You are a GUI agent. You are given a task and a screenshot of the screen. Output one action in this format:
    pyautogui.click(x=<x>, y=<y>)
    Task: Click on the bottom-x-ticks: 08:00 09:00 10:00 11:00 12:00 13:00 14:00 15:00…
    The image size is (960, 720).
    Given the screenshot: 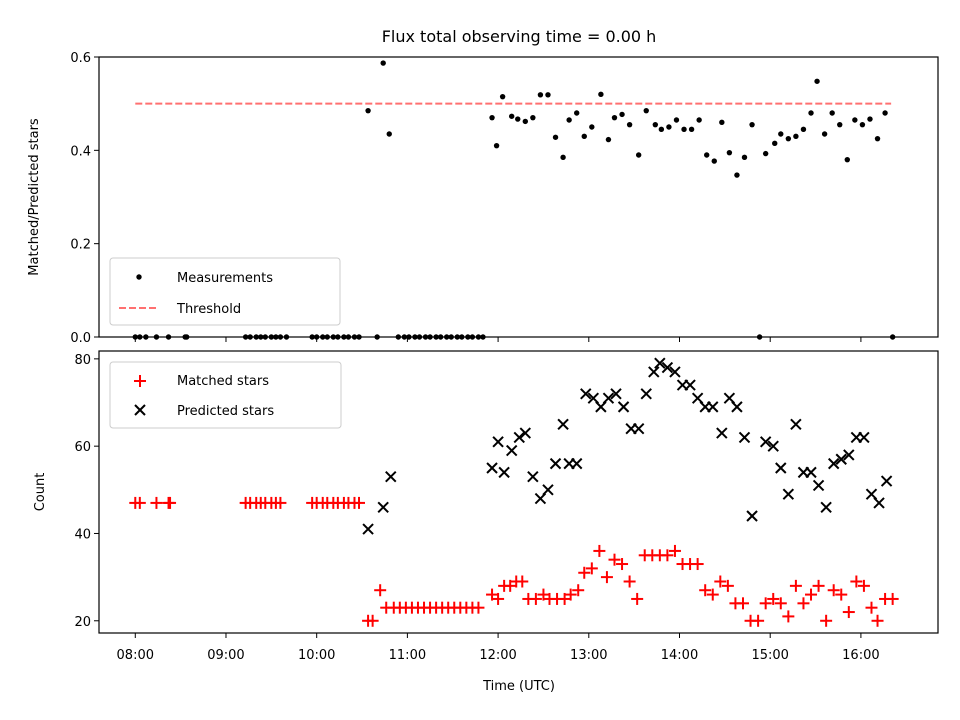 What is the action you would take?
    pyautogui.click(x=498, y=648)
    